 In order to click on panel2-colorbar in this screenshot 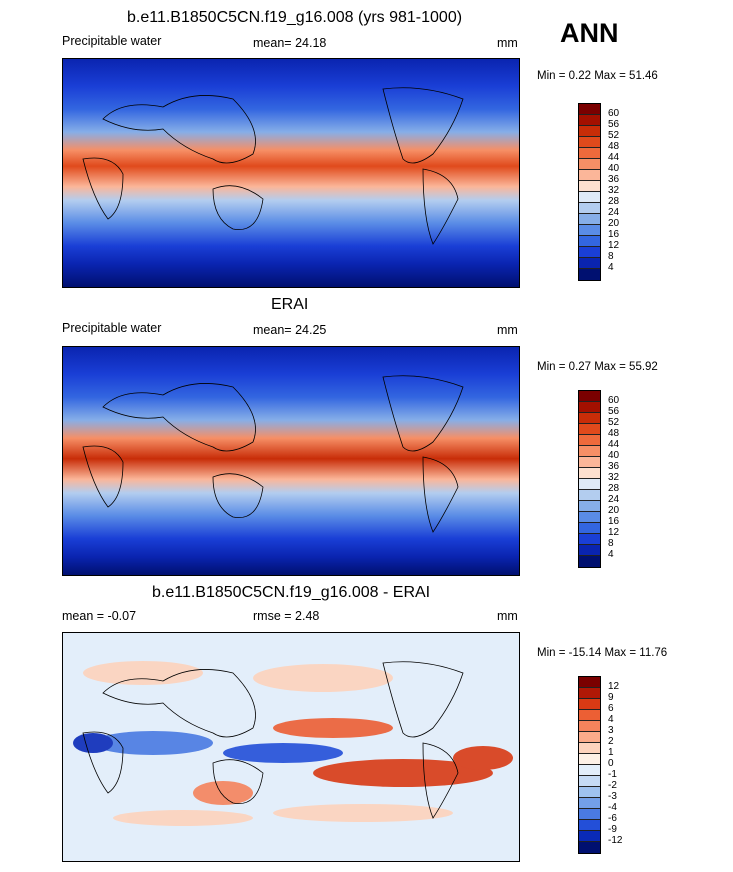, I will do `click(589, 479)`.